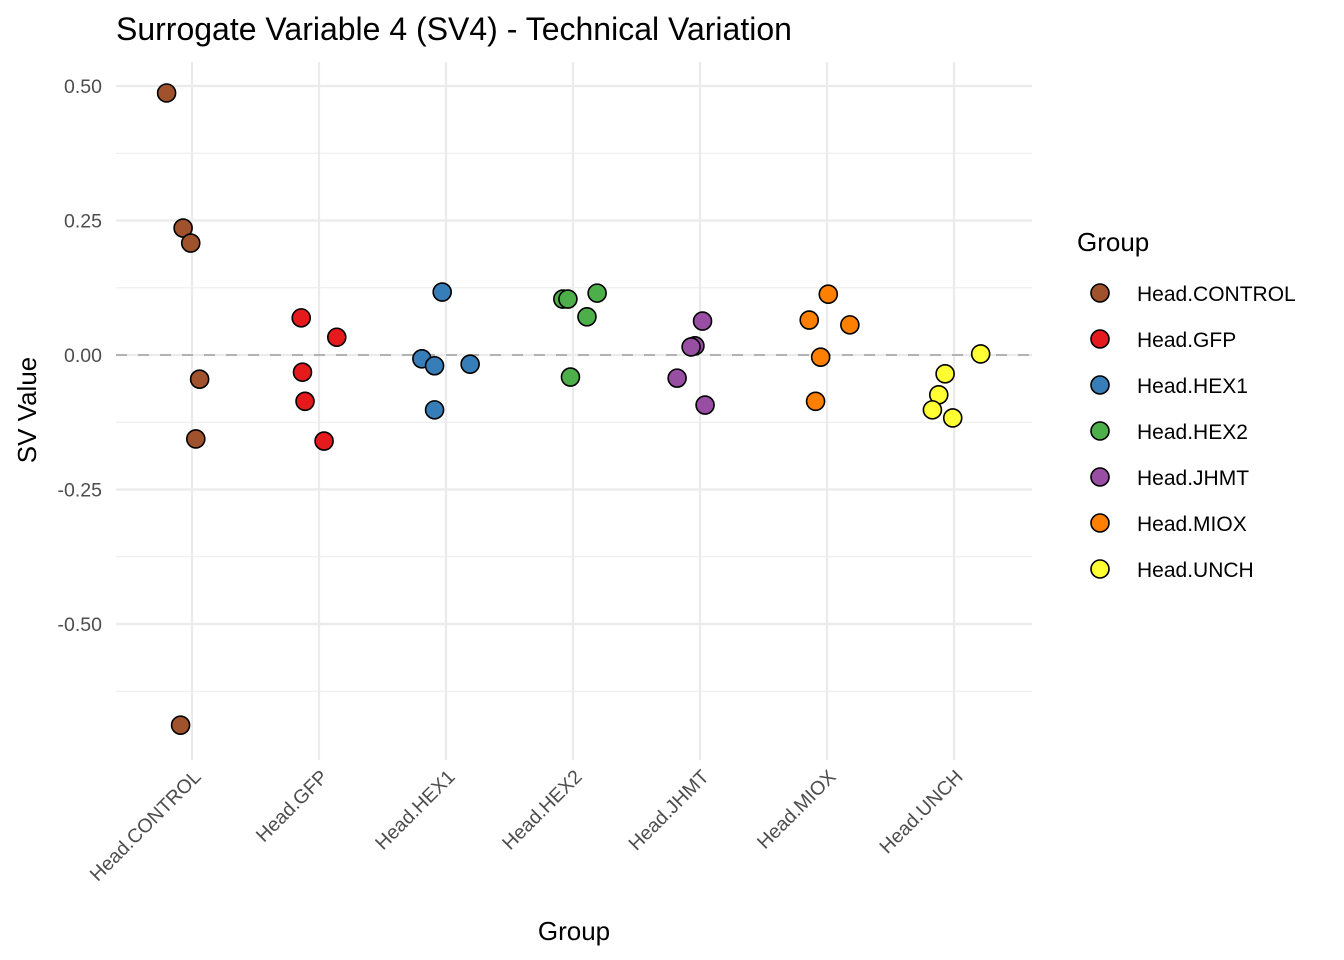 The image size is (1344, 960). Describe the element at coordinates (80, 491) in the screenshot. I see `y-tick-label: -0.25` at that location.